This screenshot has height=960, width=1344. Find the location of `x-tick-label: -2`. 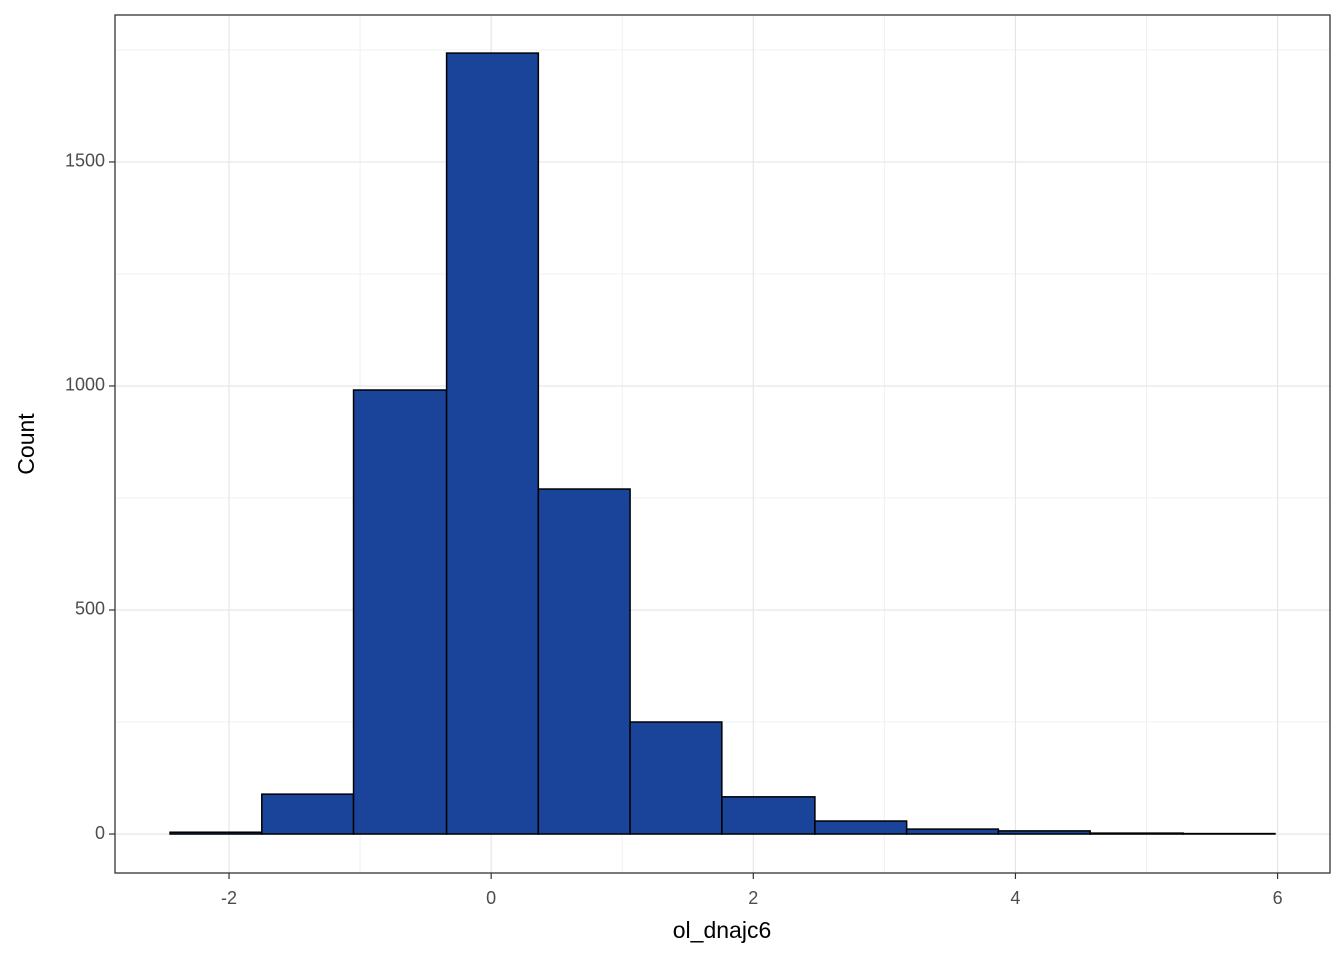

x-tick-label: -2 is located at coordinates (229, 898).